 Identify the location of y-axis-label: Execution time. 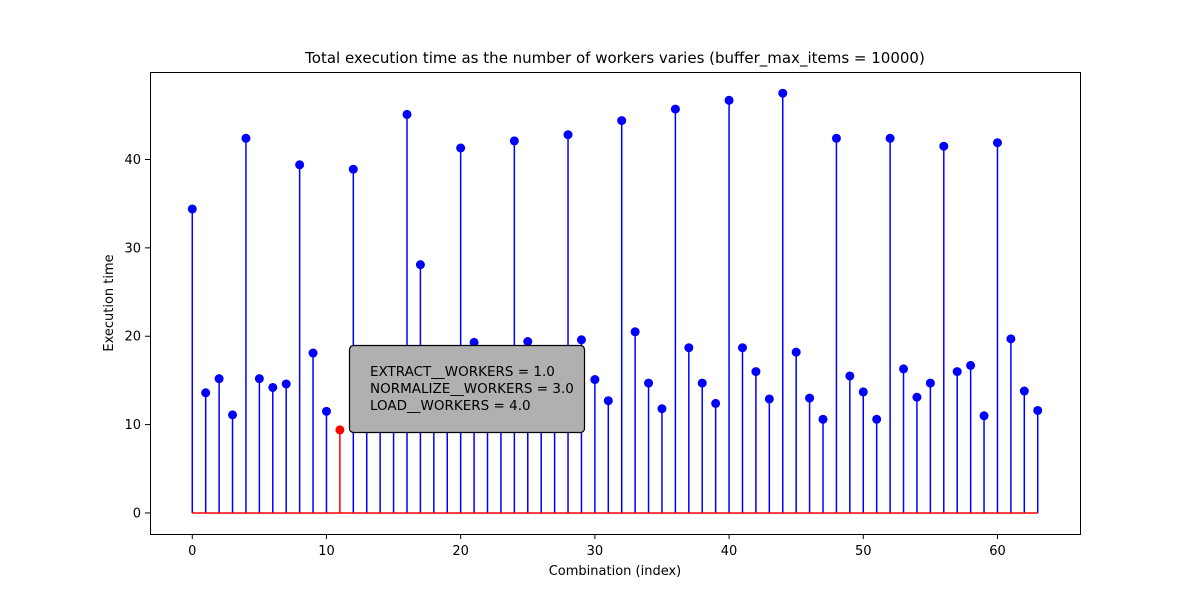
(109, 302).